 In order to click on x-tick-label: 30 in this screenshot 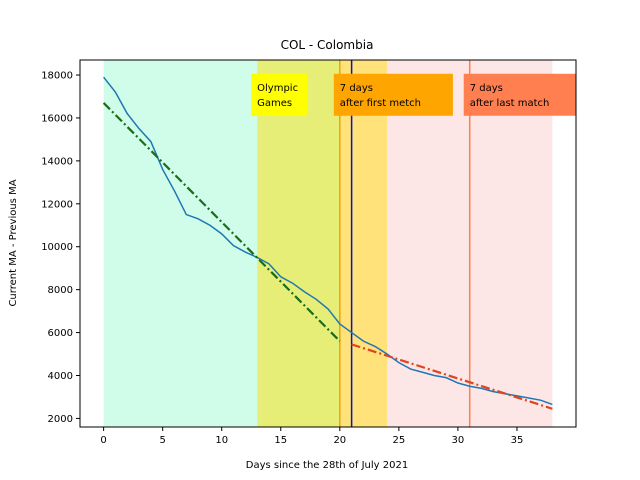, I will do `click(458, 440)`.